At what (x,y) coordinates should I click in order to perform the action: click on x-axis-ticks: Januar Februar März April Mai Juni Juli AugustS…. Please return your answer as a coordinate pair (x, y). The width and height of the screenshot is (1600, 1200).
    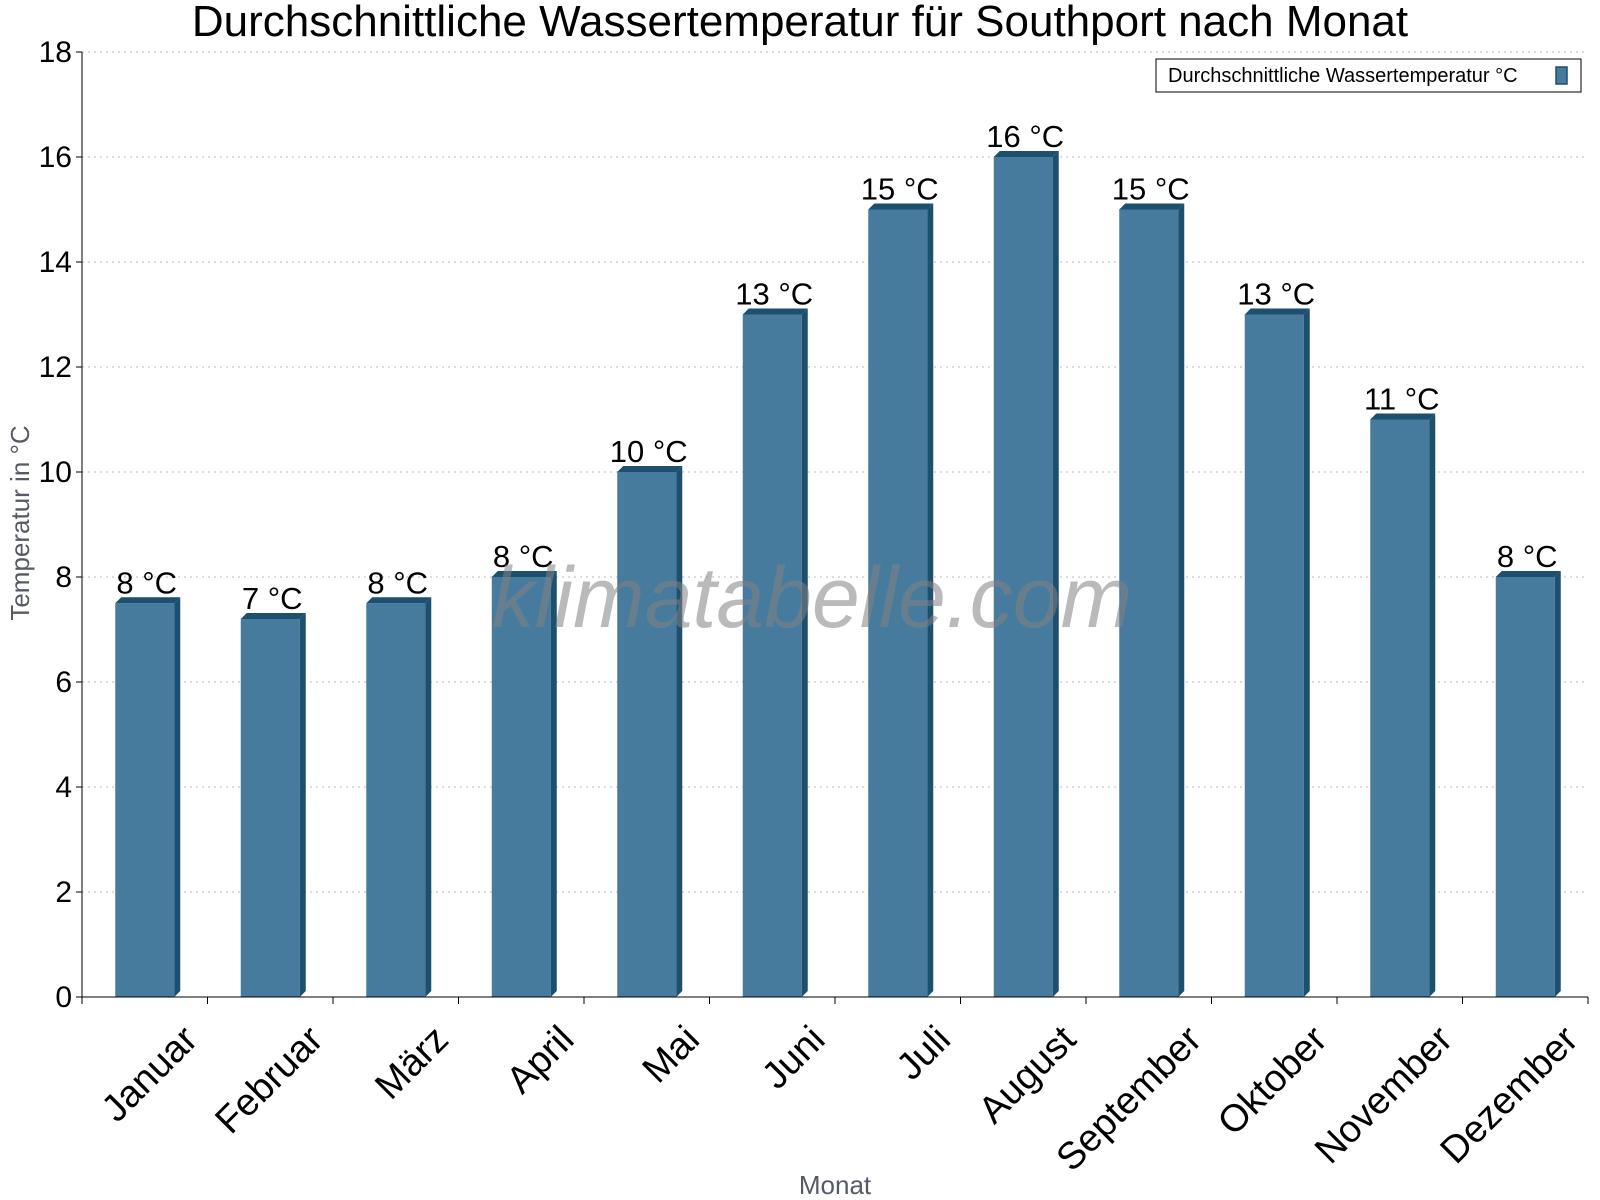
    Looking at the image, I should click on (835, 1088).